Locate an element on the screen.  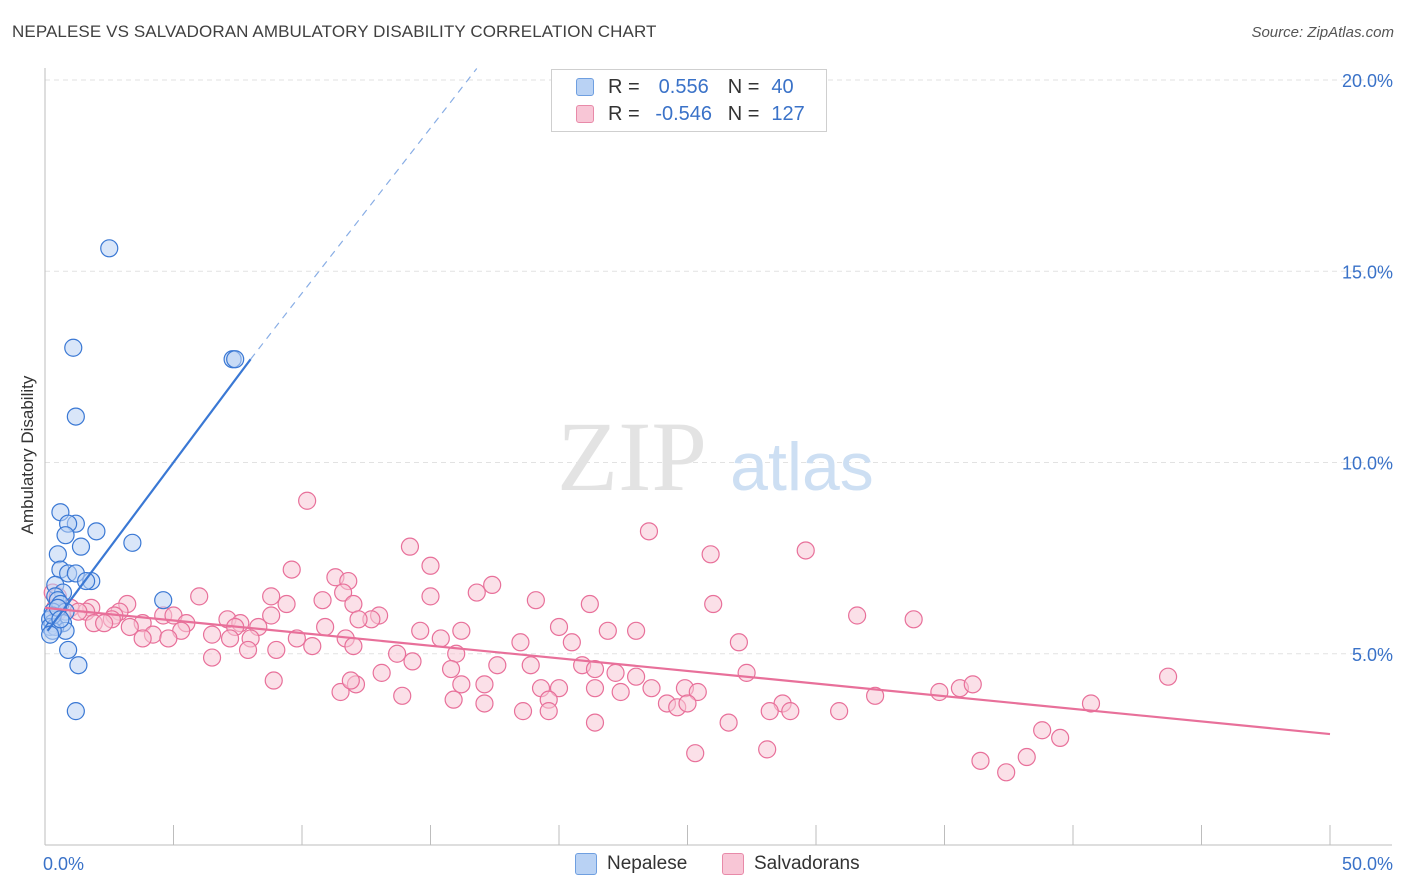
y-tick-label: 5.0% is located at coordinates (1372, 655).